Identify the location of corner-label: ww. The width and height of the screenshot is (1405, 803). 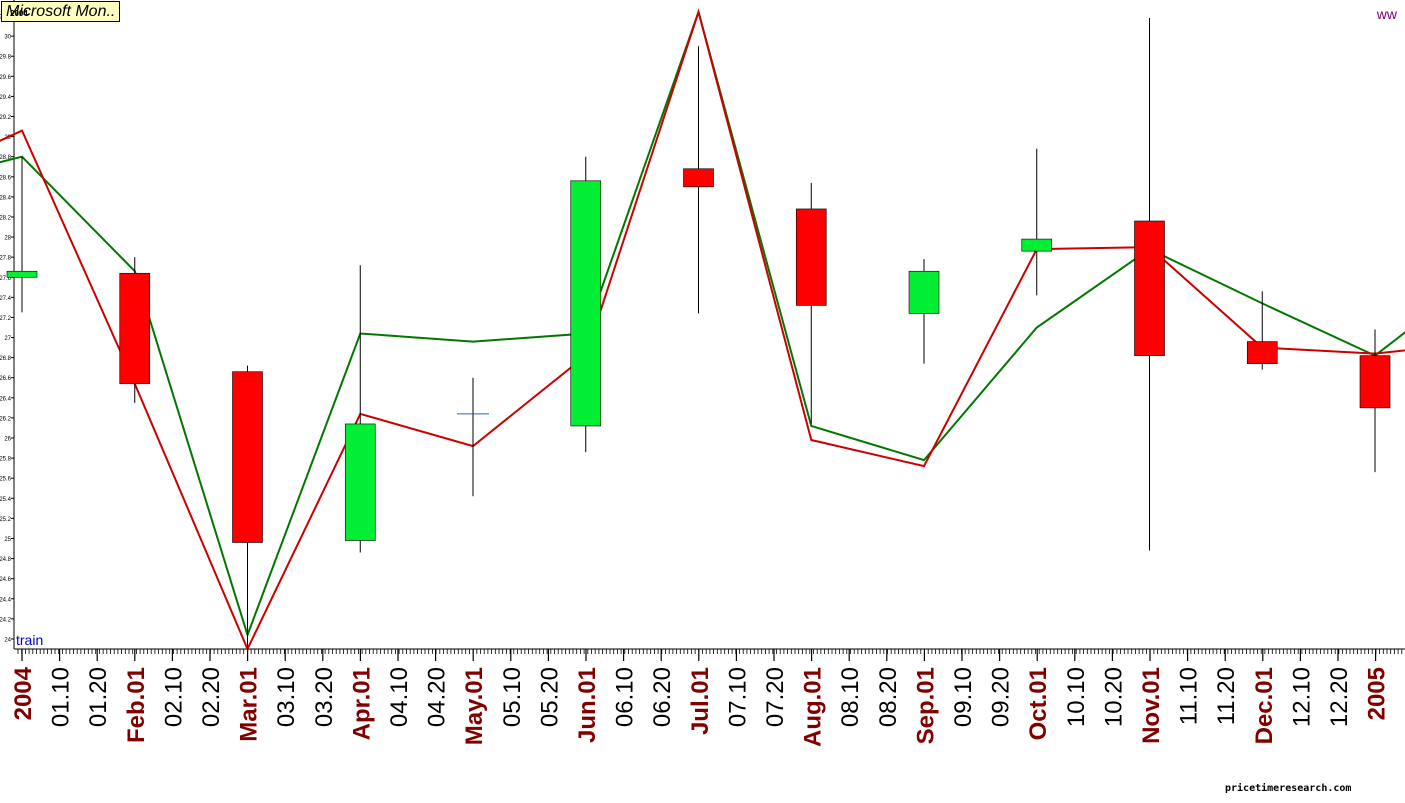
(1386, 14).